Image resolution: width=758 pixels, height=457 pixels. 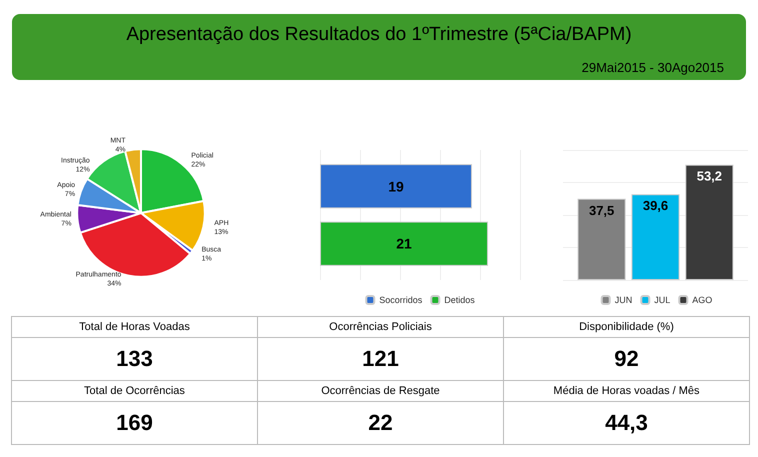 What do you see at coordinates (396, 186) in the screenshot?
I see `data-label: 19` at bounding box center [396, 186].